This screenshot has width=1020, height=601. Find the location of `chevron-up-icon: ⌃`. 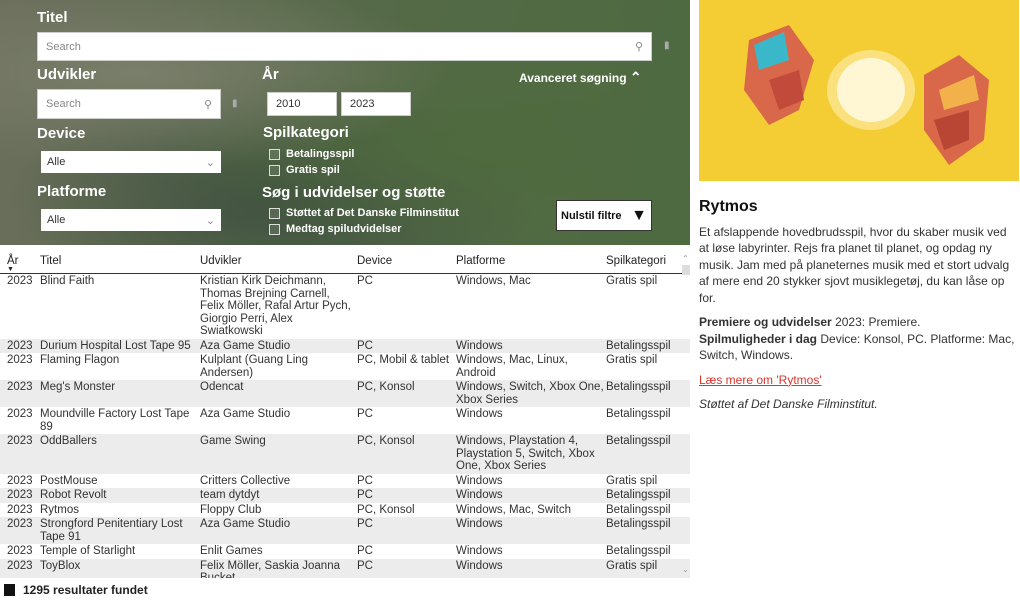

chevron-up-icon: ⌃ is located at coordinates (635, 77).